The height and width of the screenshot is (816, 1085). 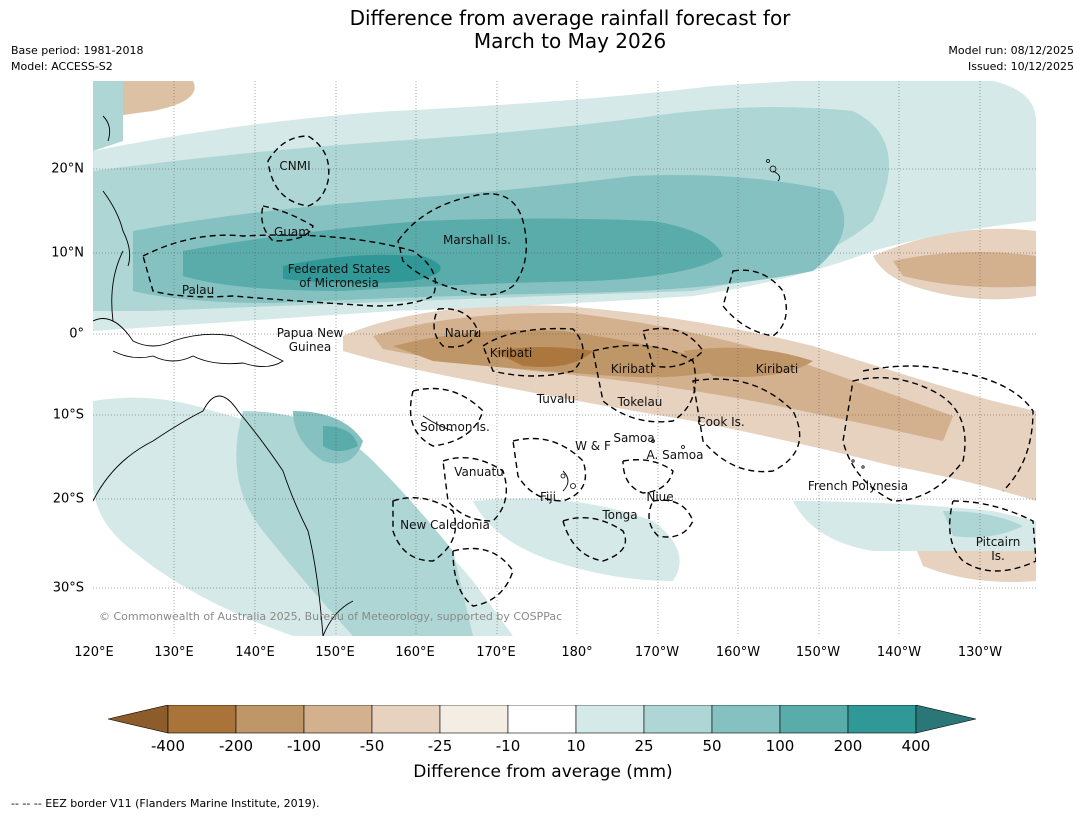 What do you see at coordinates (818, 652) in the screenshot?
I see `lon-label: 150°W` at bounding box center [818, 652].